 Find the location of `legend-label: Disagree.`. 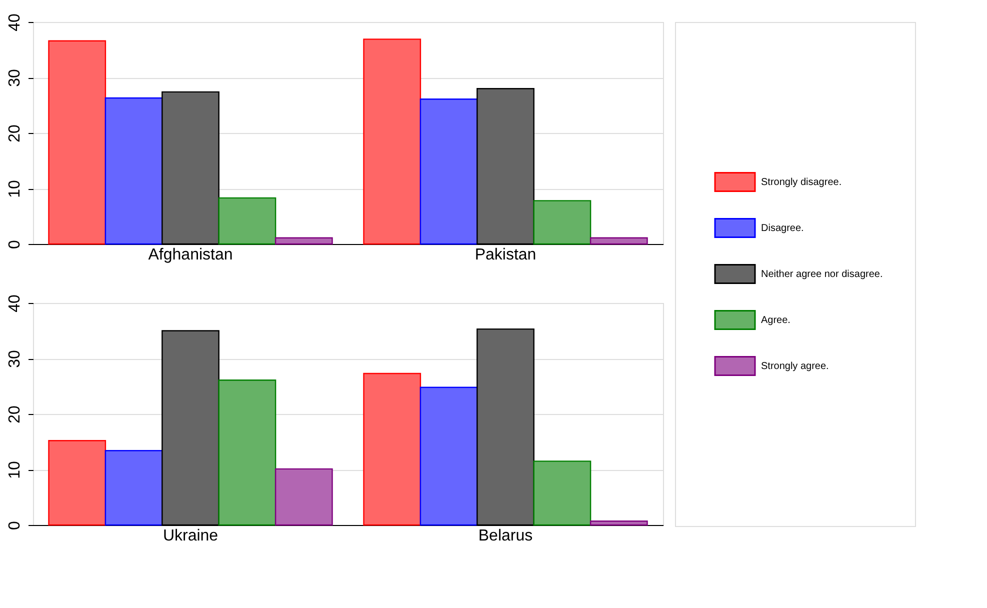

legend-label: Disagree. is located at coordinates (782, 228).